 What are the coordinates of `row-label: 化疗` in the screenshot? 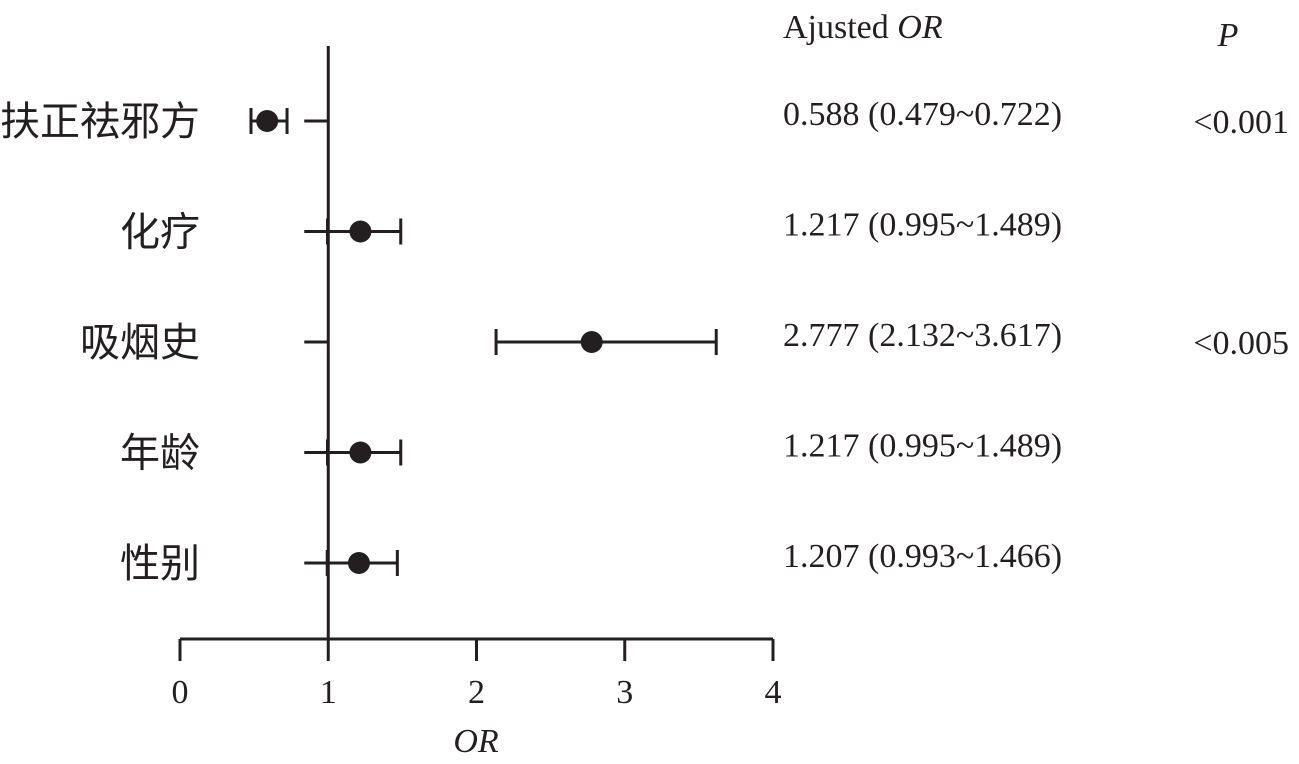 It's located at (160, 232).